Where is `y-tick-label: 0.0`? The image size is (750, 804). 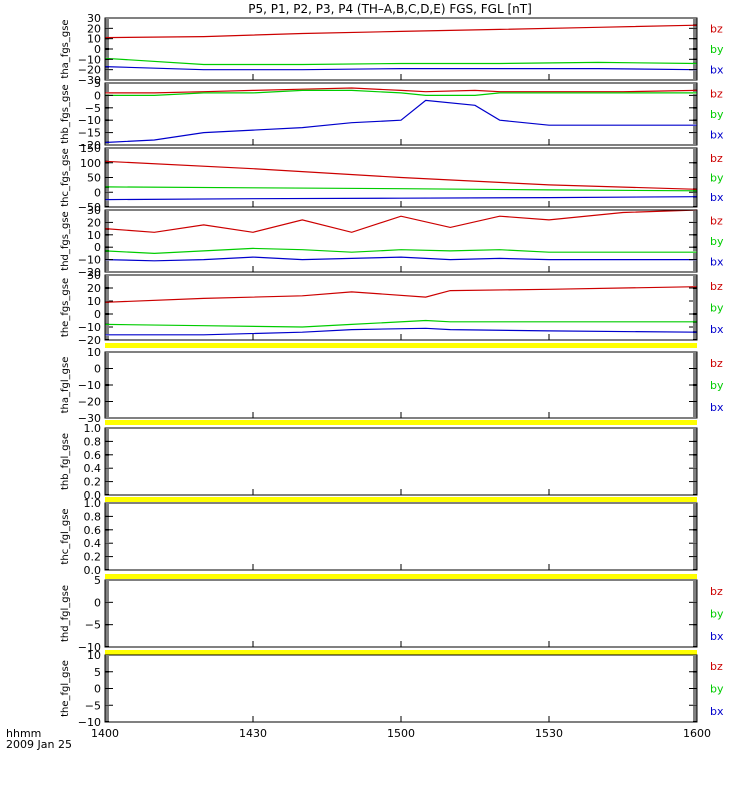
y-tick-label: 0.0 is located at coordinates (93, 495).